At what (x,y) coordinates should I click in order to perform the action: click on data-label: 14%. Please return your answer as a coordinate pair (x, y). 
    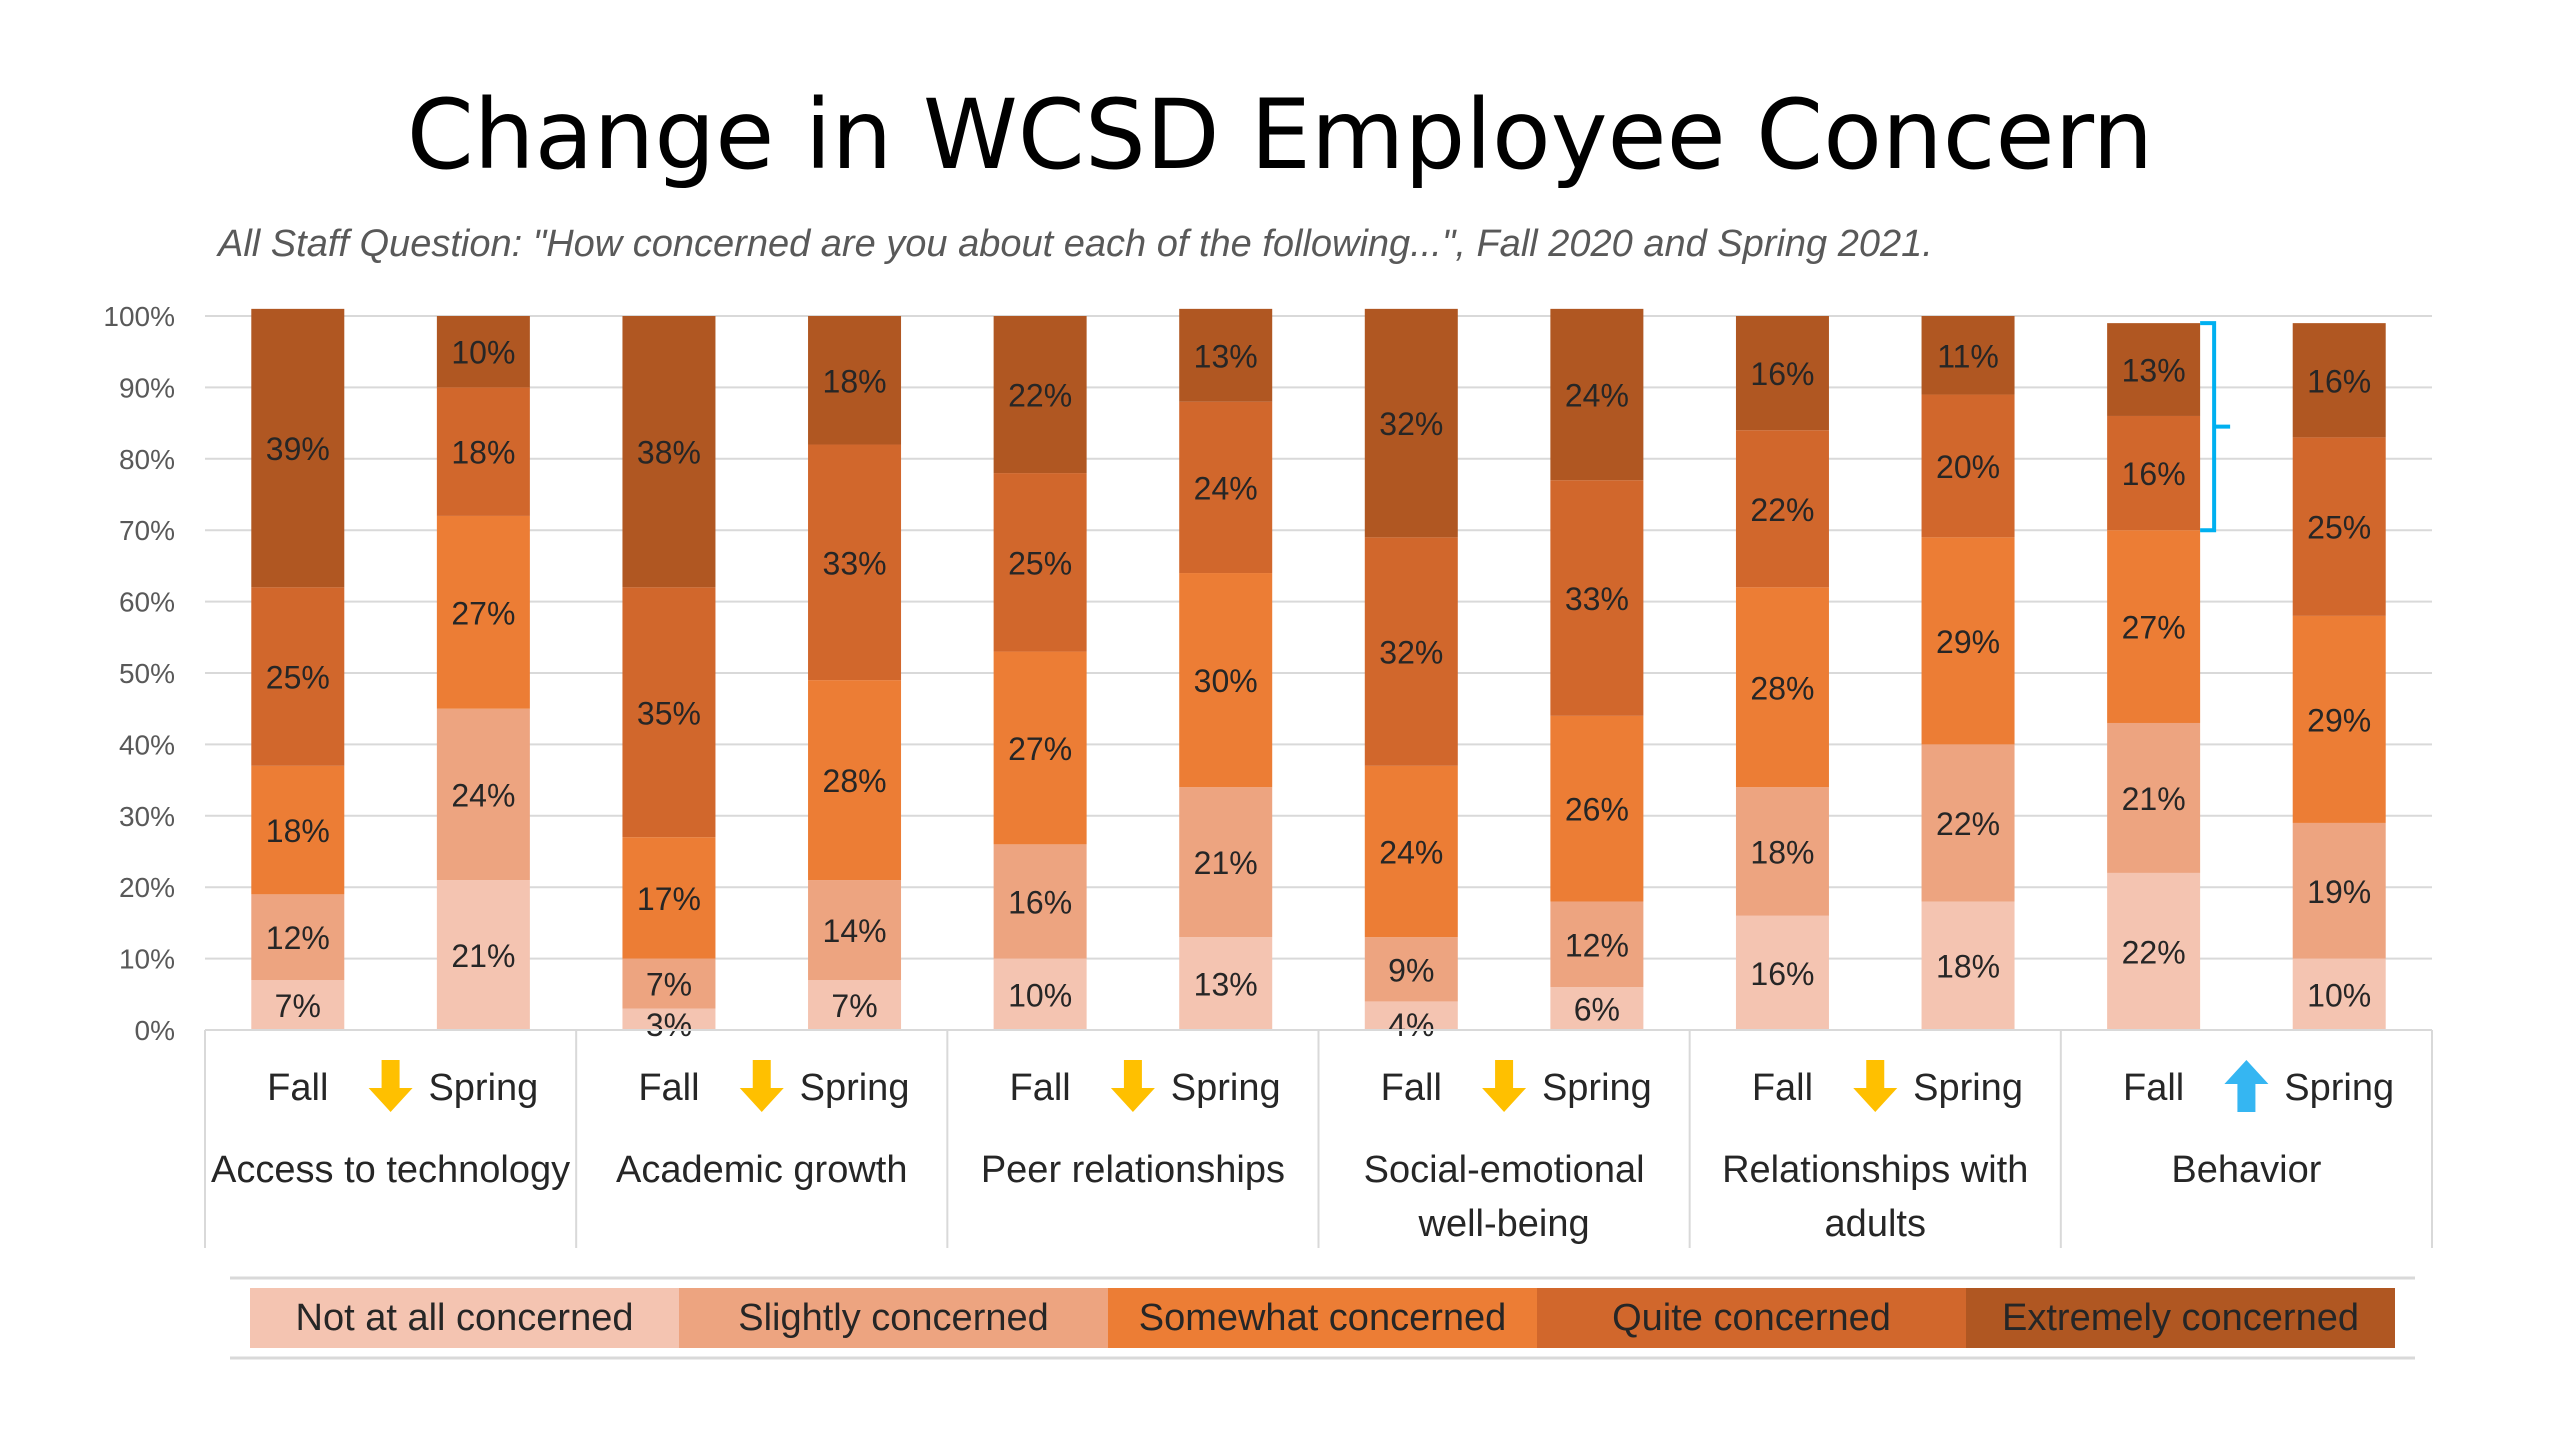
    Looking at the image, I should click on (855, 931).